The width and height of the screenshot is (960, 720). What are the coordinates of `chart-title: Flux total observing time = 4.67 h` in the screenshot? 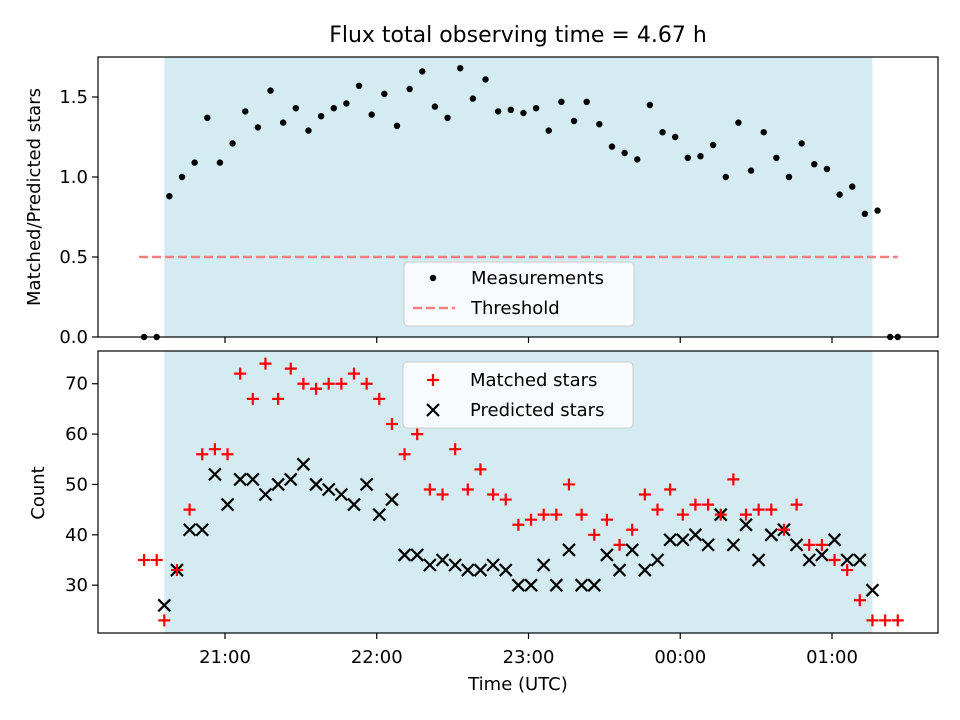 It's located at (518, 35).